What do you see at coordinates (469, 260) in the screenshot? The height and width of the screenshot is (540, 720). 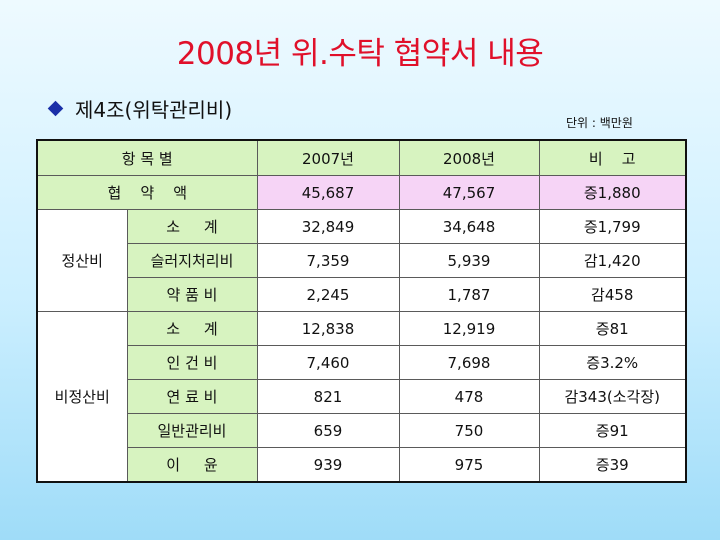 I see `cell-2008: 5,939` at bounding box center [469, 260].